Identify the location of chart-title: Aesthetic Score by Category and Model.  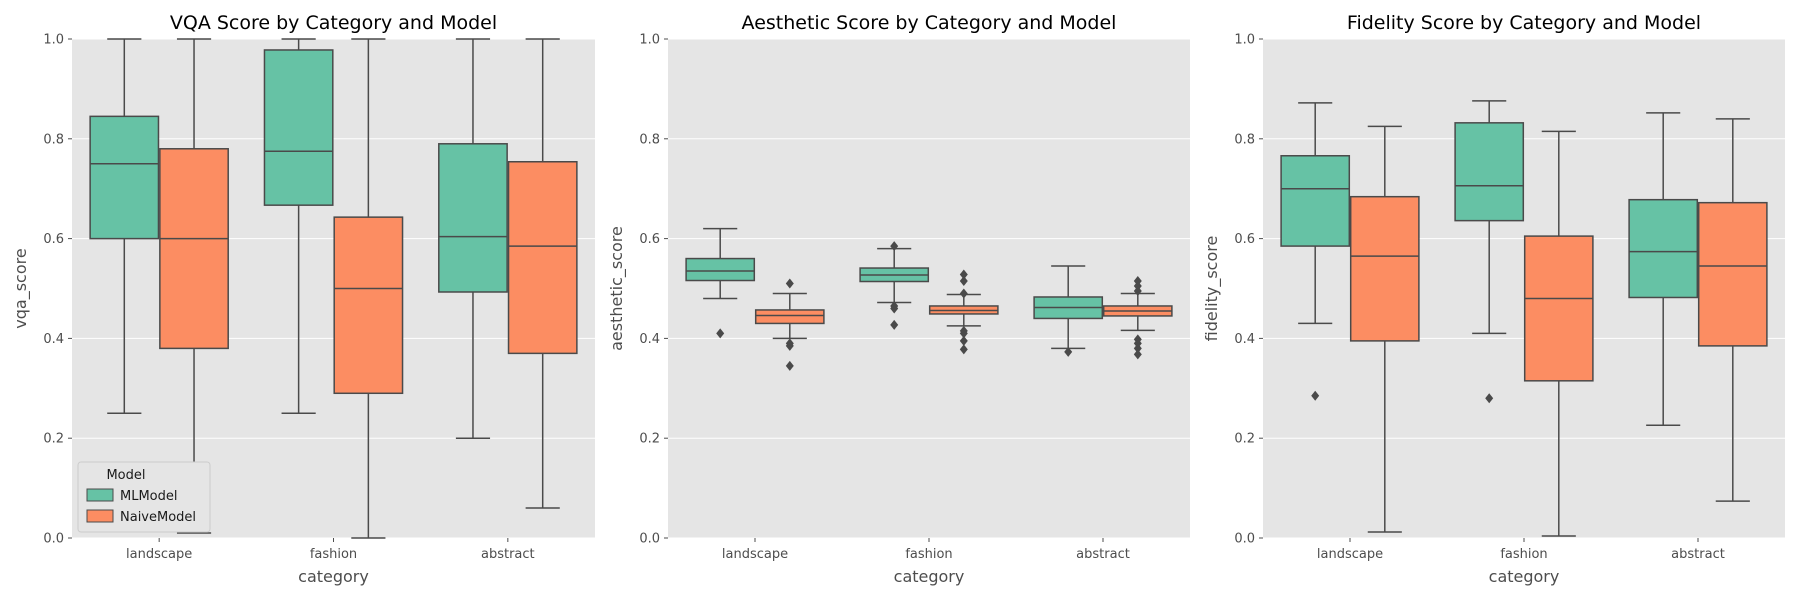
(929, 23).